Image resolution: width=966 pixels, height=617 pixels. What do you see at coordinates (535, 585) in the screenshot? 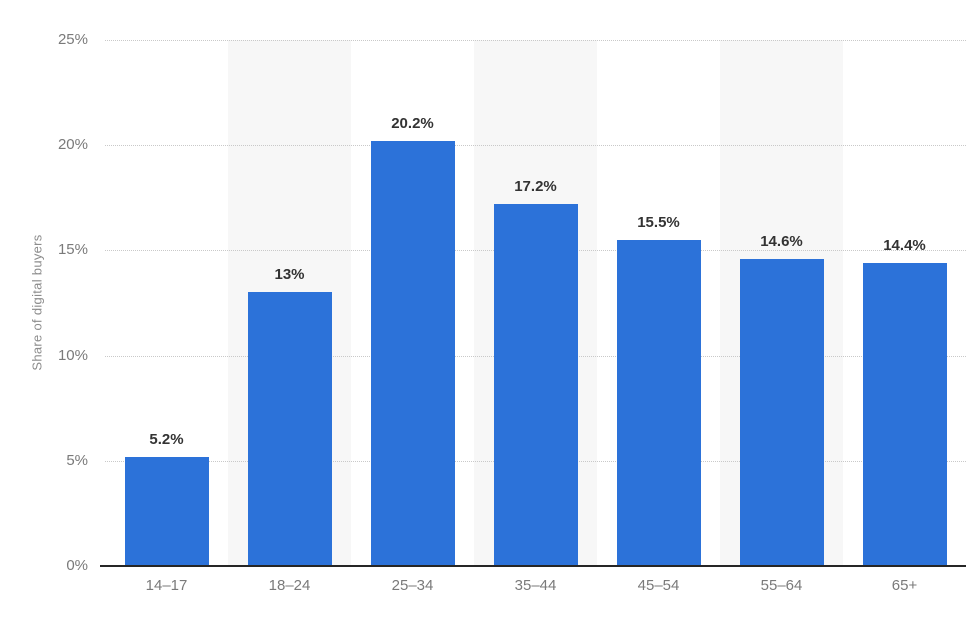
I see `x-axis-label: 35–44` at bounding box center [535, 585].